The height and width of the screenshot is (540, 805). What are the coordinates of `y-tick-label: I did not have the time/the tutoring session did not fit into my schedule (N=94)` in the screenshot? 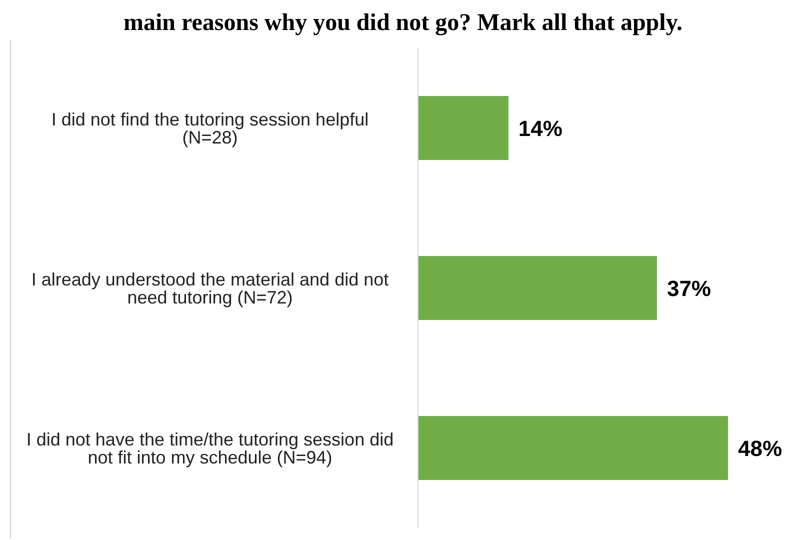 It's located at (210, 448).